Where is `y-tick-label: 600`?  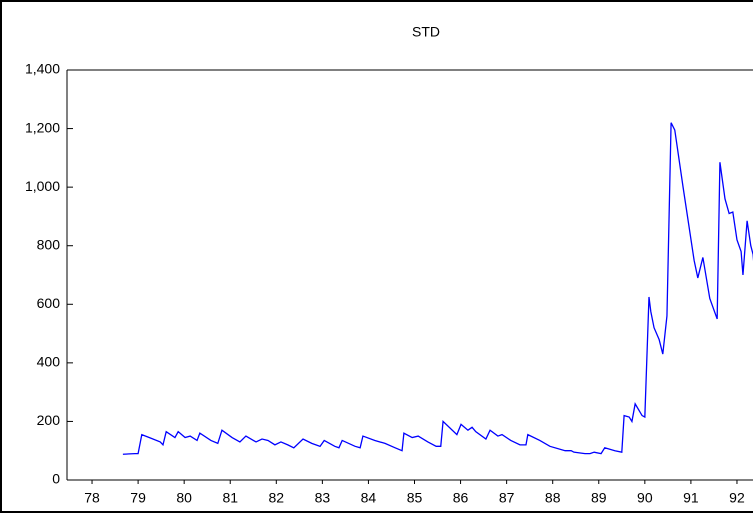
y-tick-label: 600 is located at coordinates (49, 303).